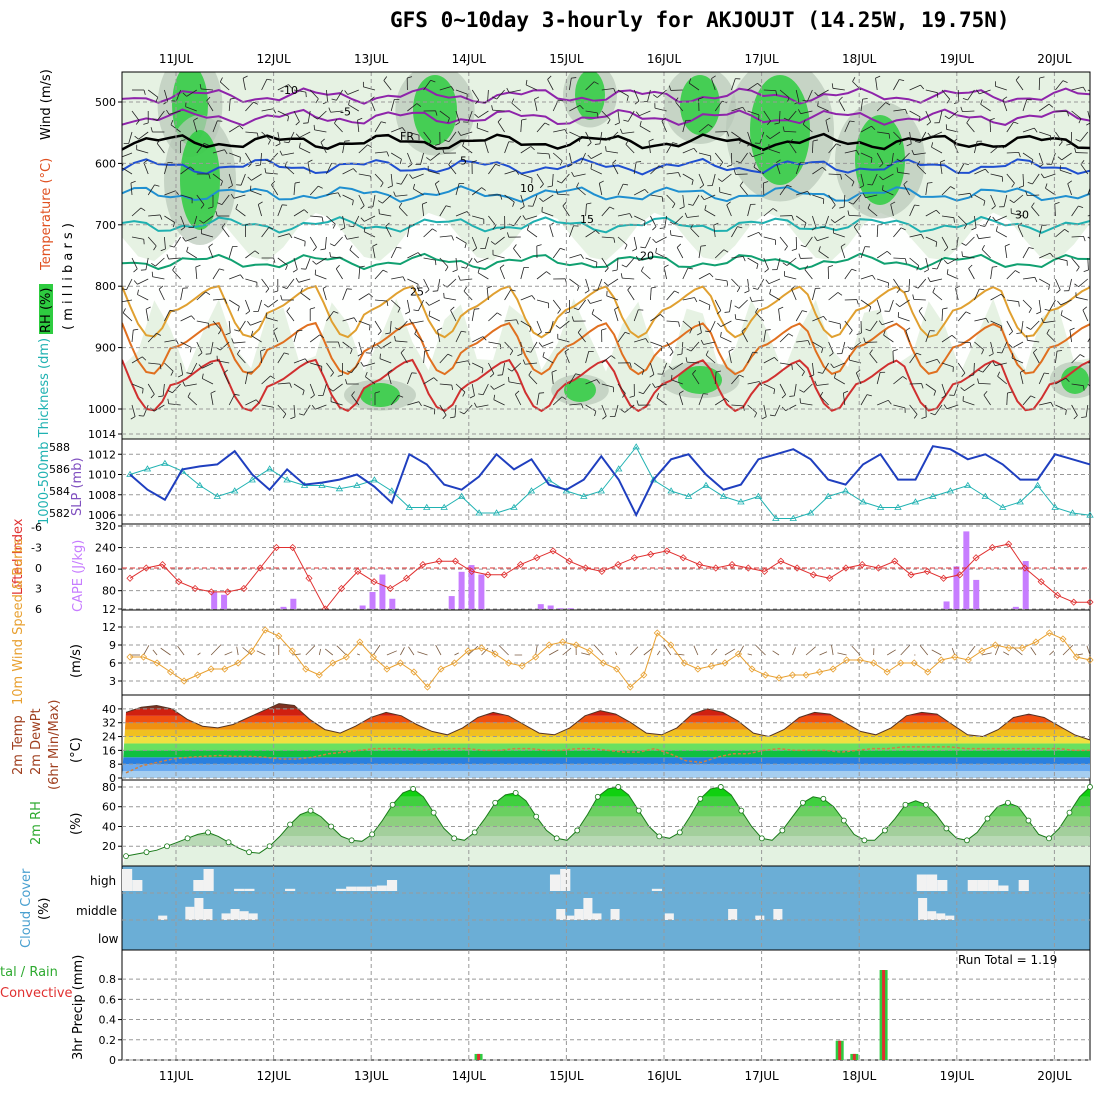 The image size is (1100, 1100). What do you see at coordinates (109, 750) in the screenshot?
I see `y-tick-label: 16` at bounding box center [109, 750].